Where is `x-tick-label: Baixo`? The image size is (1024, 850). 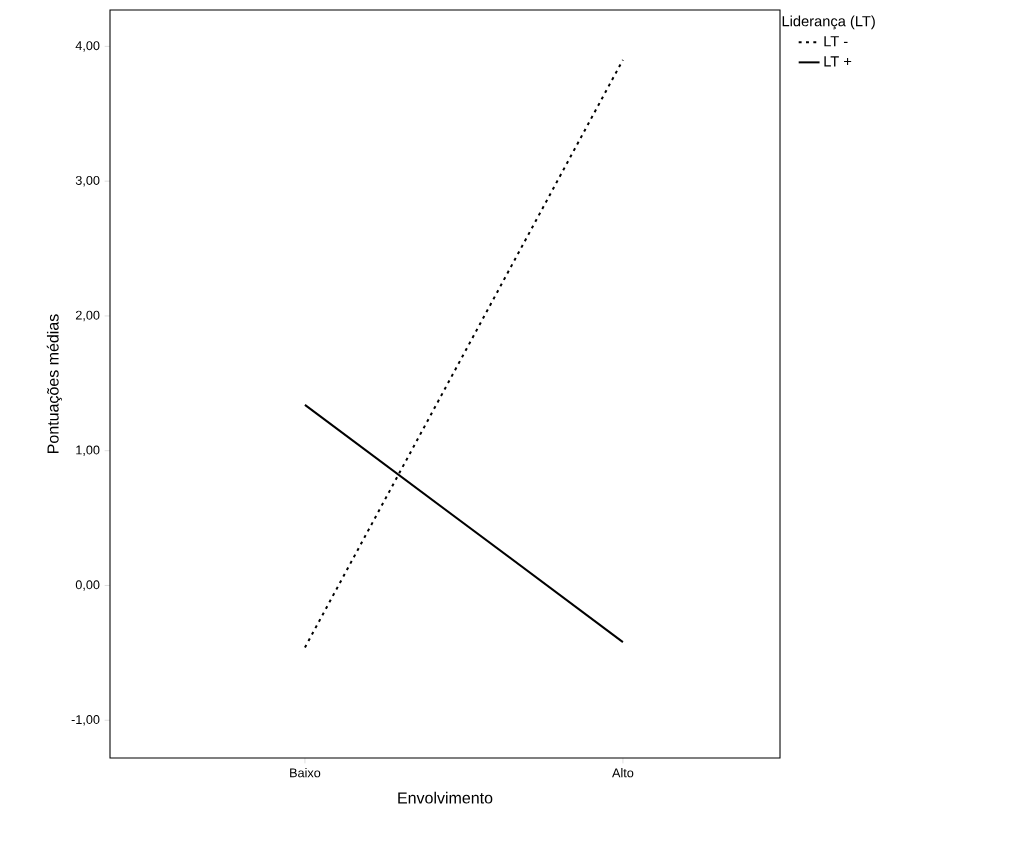 x-tick-label: Baixo is located at coordinates (305, 773).